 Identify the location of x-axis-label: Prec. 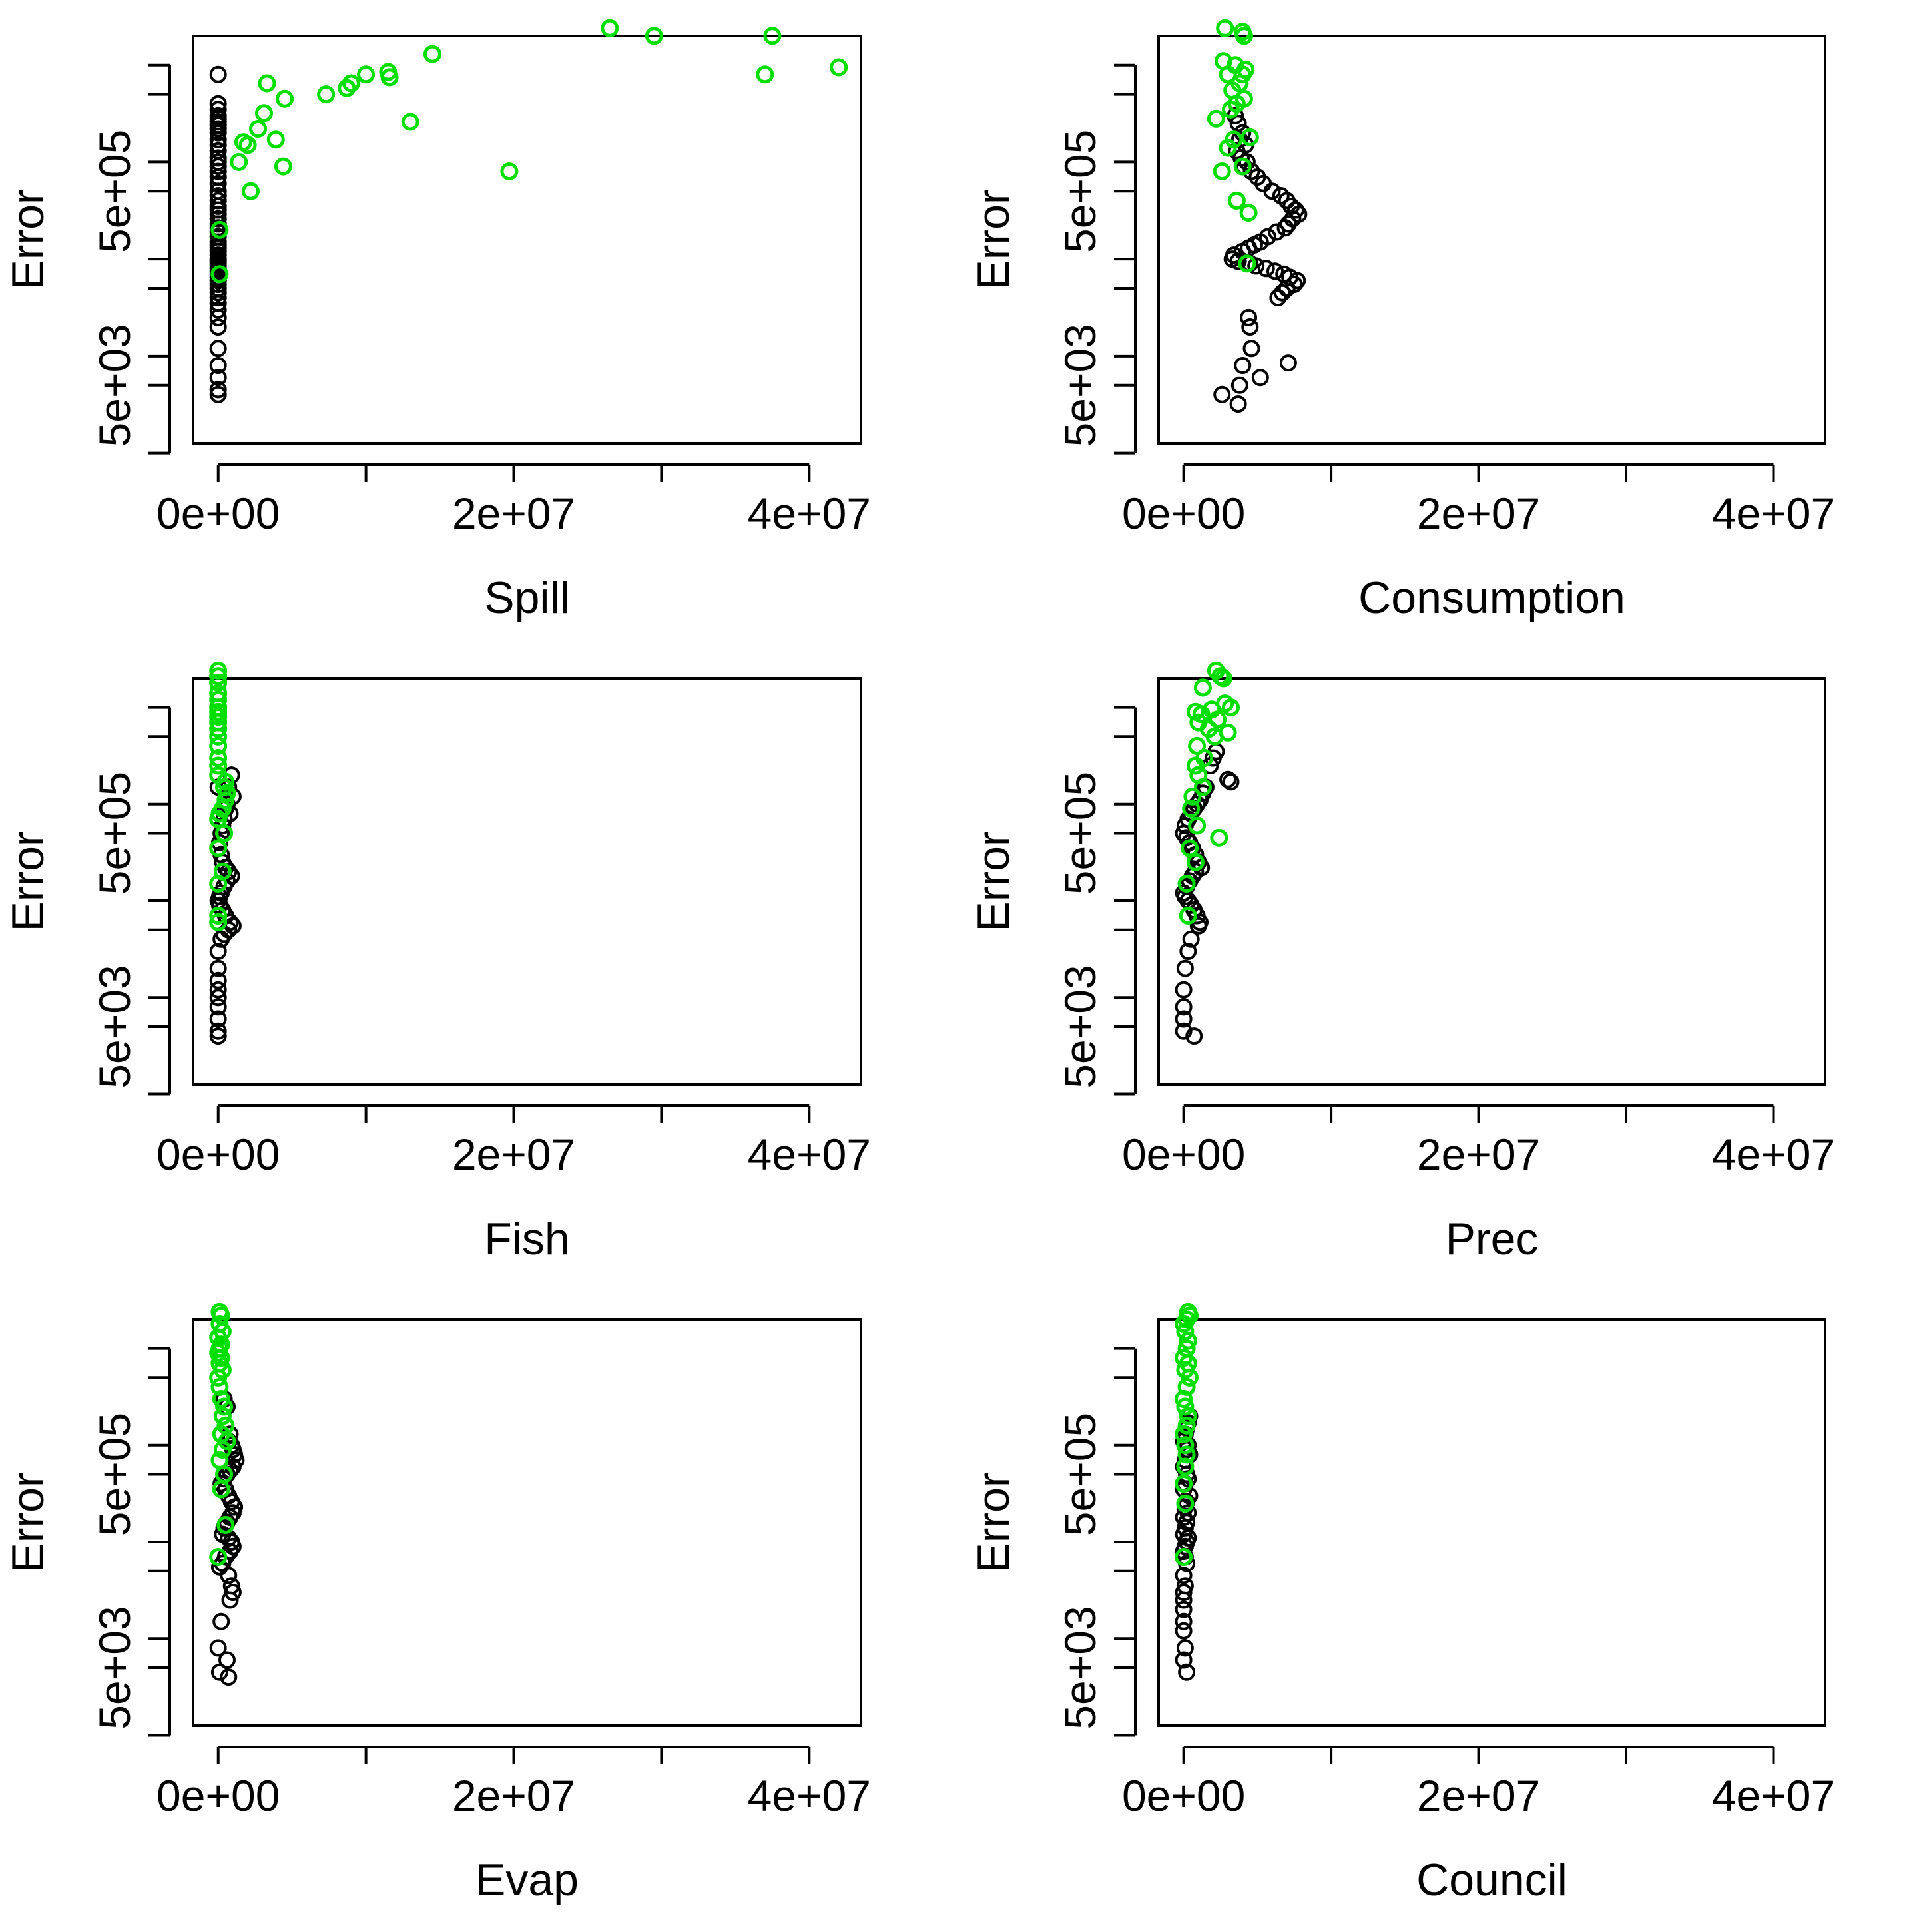
(1492, 1239).